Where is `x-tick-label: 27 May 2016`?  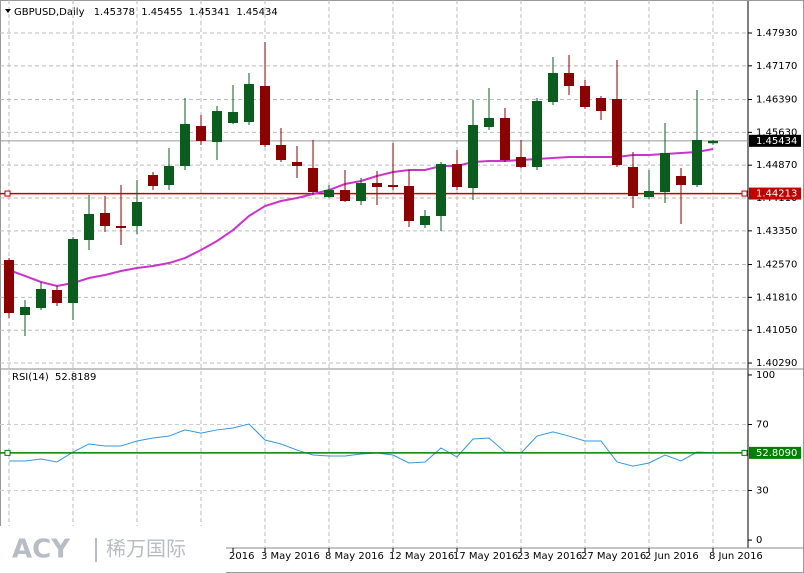
x-tick-label: 27 May 2016 is located at coordinates (613, 556).